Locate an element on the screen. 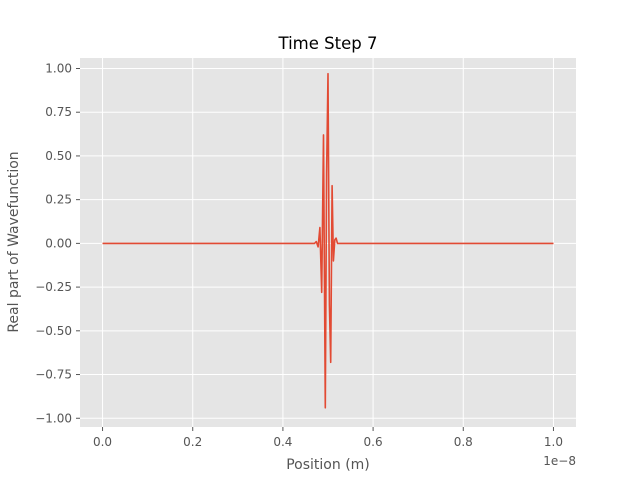 The image size is (640, 480). y-tick-label: −0.50 is located at coordinates (53, 331).